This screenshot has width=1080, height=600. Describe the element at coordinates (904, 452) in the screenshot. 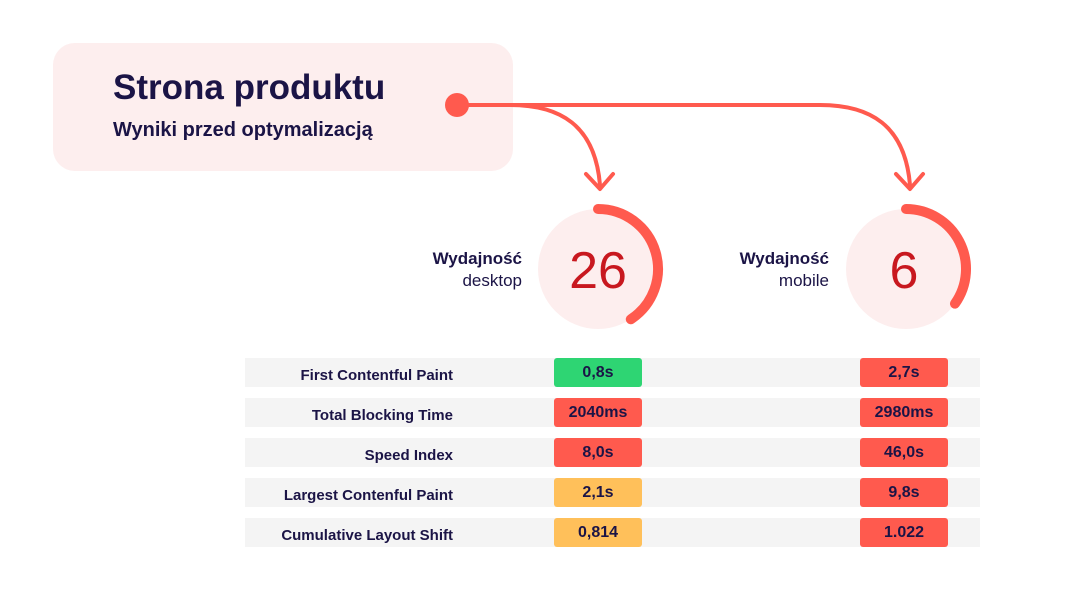

I see `mobile-metric-value: 46,0s` at that location.